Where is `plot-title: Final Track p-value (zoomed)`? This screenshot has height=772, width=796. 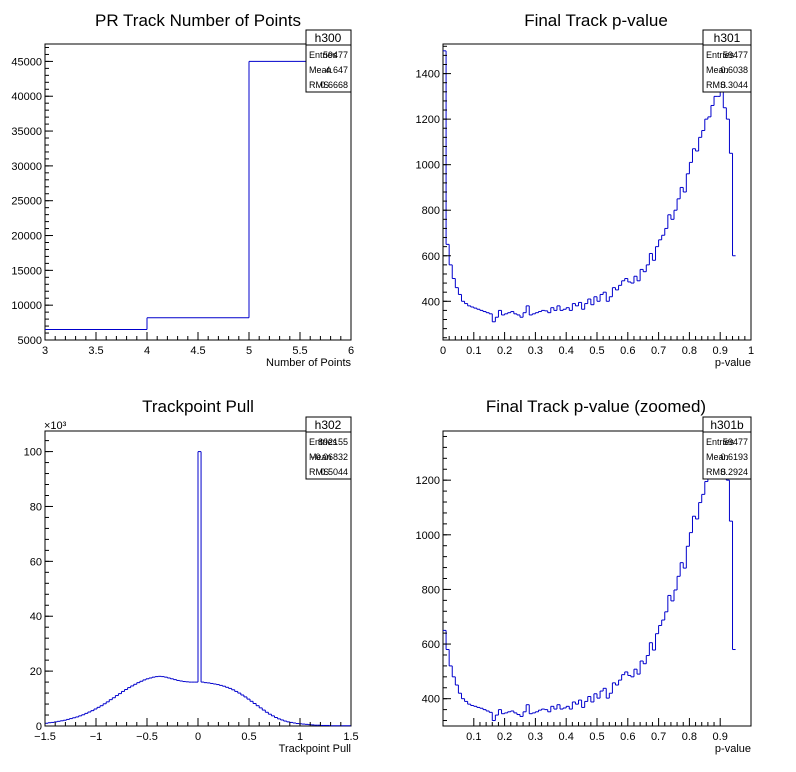
plot-title: Final Track p-value (zoomed) is located at coordinates (596, 406).